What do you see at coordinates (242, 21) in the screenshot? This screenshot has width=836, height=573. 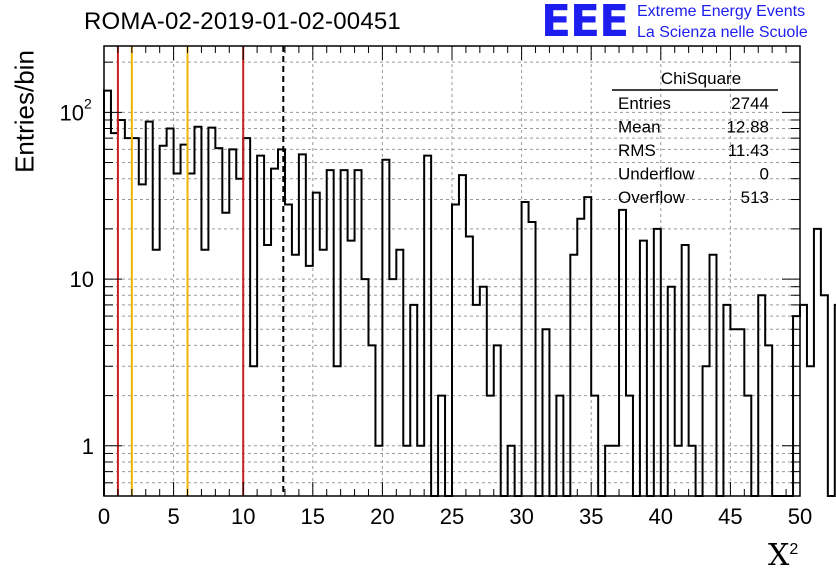 I see `chart-title: ROMA-02-2019-01-02-00451` at bounding box center [242, 21].